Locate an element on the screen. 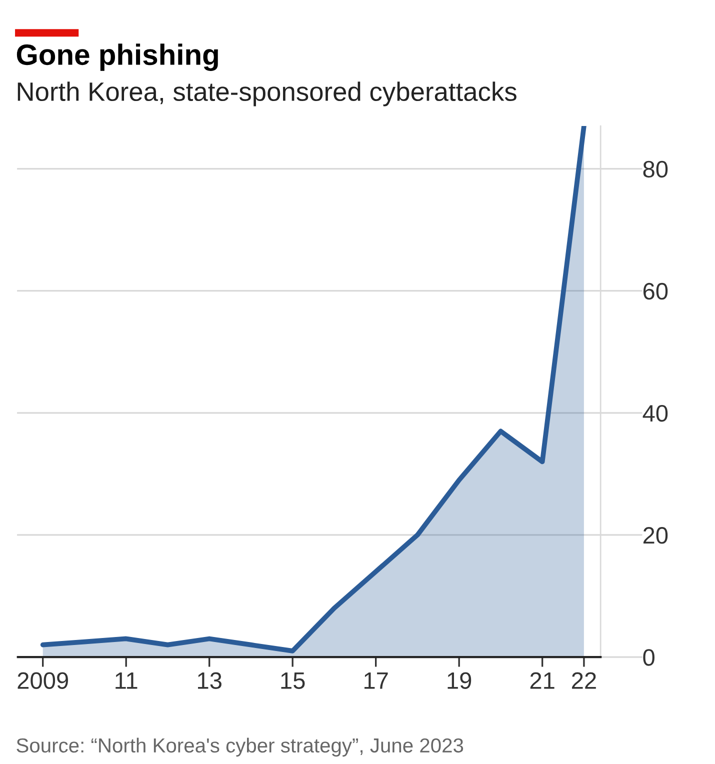 This screenshot has width=715, height=764. x-tick-label: 11 is located at coordinates (127, 680).